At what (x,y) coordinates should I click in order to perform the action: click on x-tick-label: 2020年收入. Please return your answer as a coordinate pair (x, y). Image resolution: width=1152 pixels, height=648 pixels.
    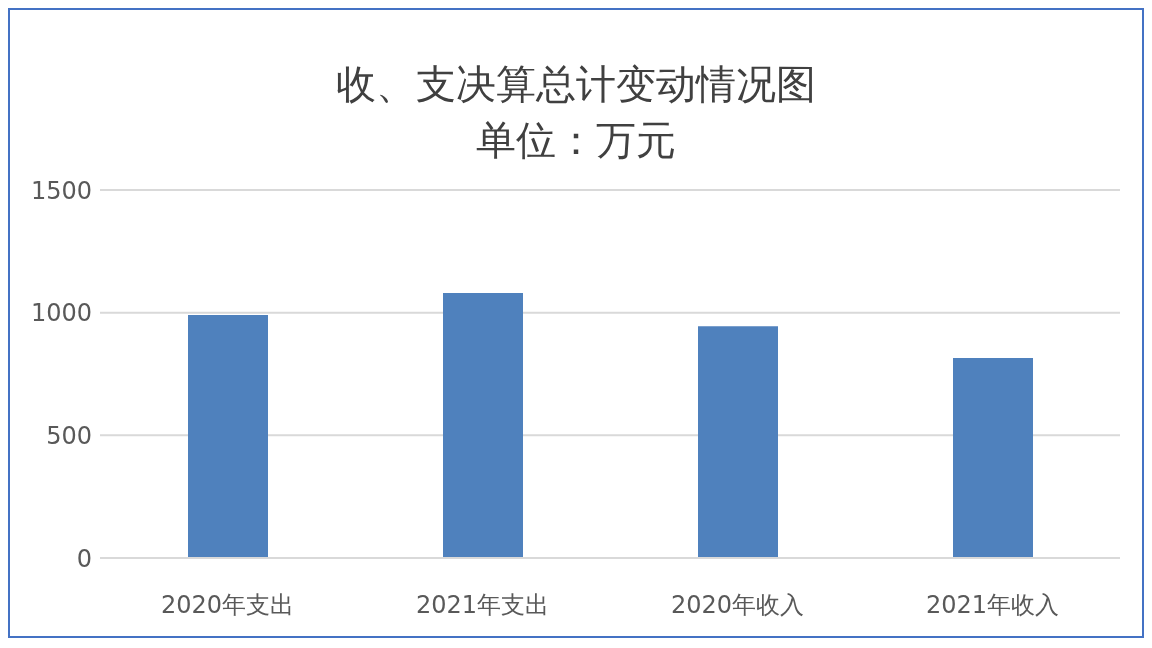
    Looking at the image, I should click on (737, 605).